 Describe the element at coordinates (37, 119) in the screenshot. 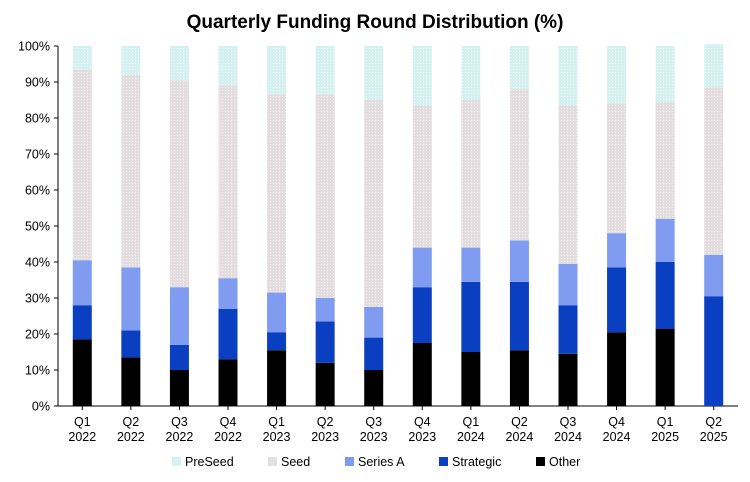

I see `y-tick-label: 80%` at that location.